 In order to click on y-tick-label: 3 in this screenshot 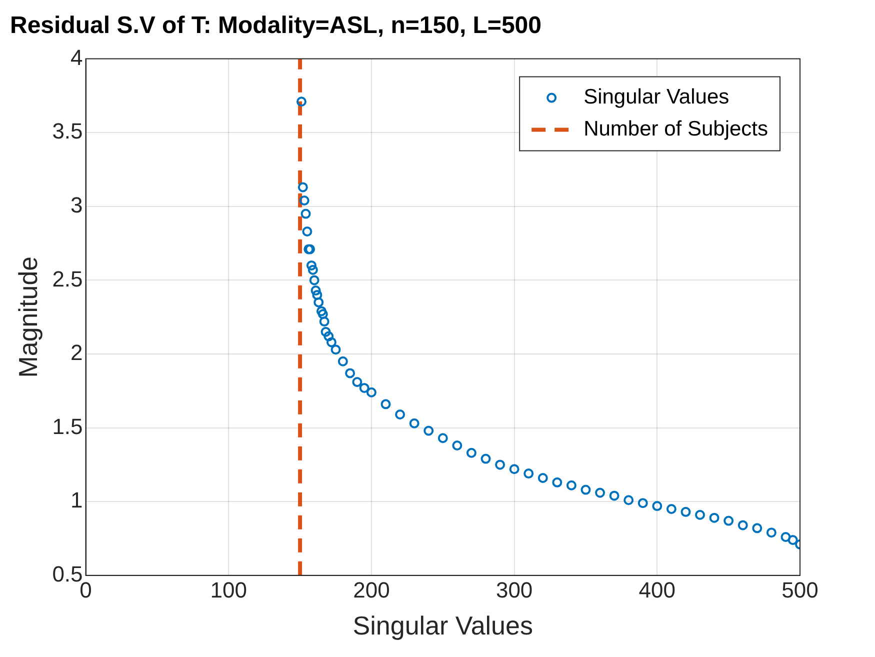, I will do `click(76, 205)`.